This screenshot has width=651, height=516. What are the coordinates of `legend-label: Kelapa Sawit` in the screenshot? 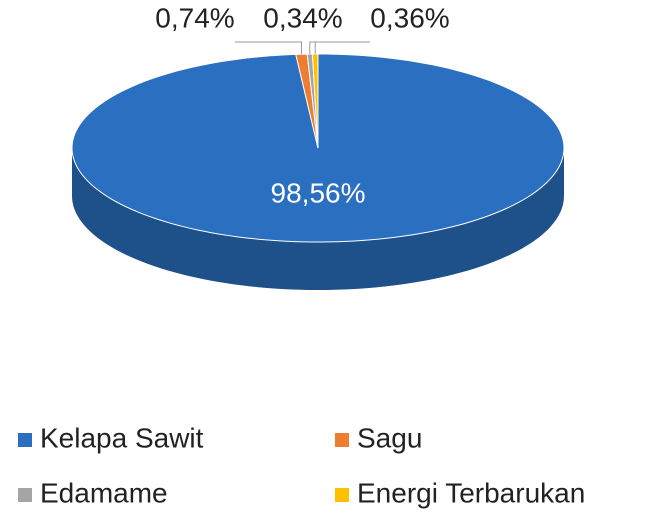 It's located at (122, 437).